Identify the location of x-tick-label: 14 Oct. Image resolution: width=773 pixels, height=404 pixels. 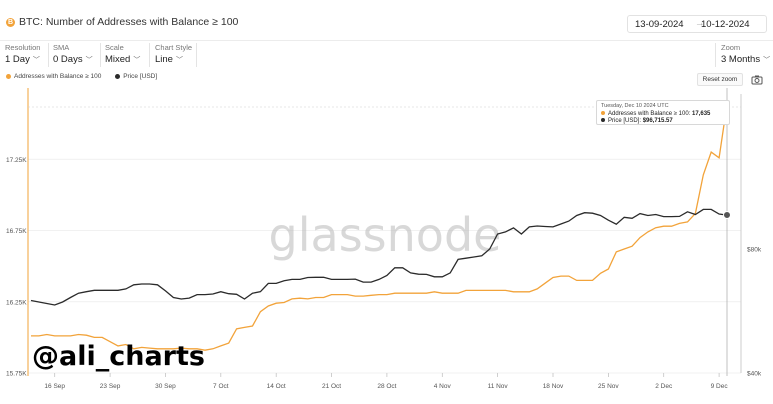
(276, 386).